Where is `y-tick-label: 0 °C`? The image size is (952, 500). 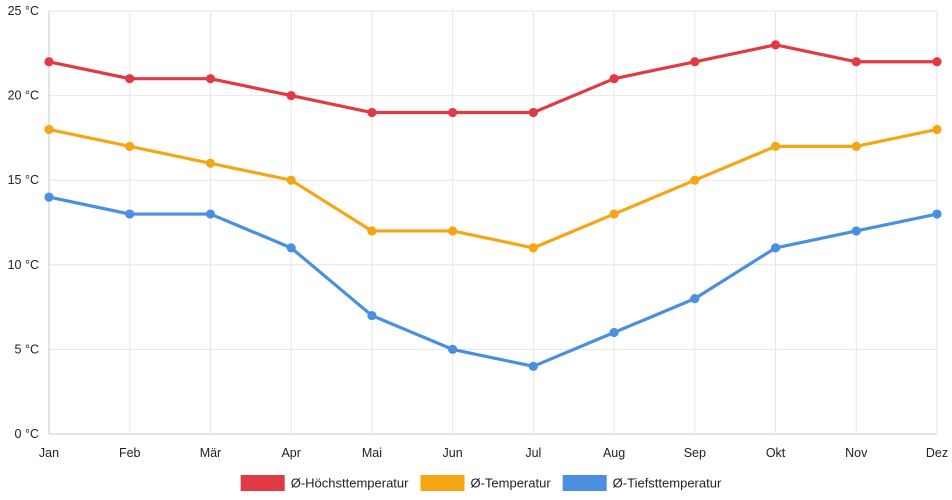
y-tick-label: 0 °C is located at coordinates (27, 434).